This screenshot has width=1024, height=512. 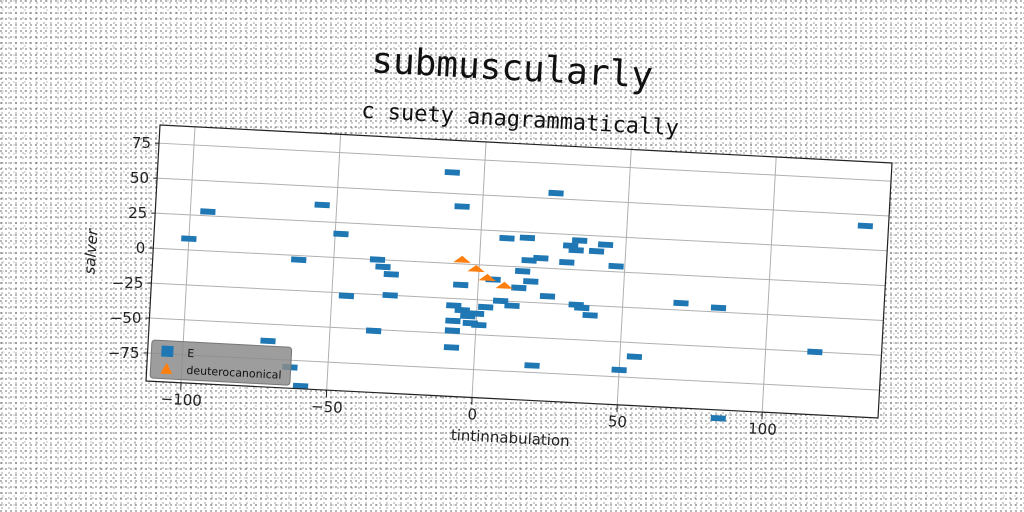 I want to click on y-tick-label: 25, so click(x=137, y=213).